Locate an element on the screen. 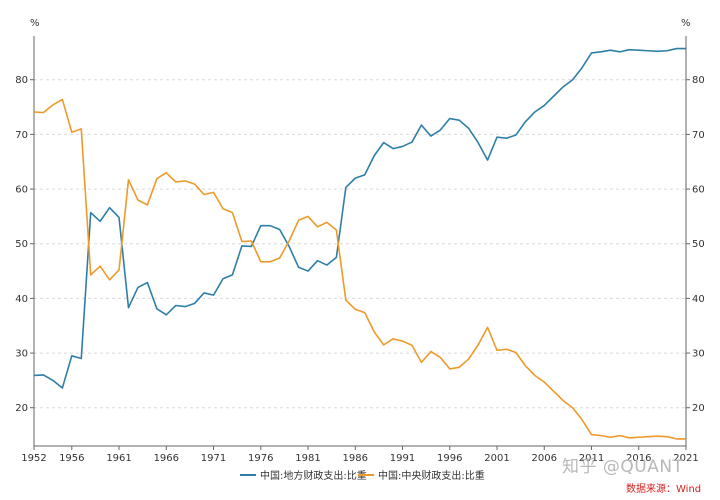 The height and width of the screenshot is (500, 720). right-axis-unit: % is located at coordinates (686, 23).